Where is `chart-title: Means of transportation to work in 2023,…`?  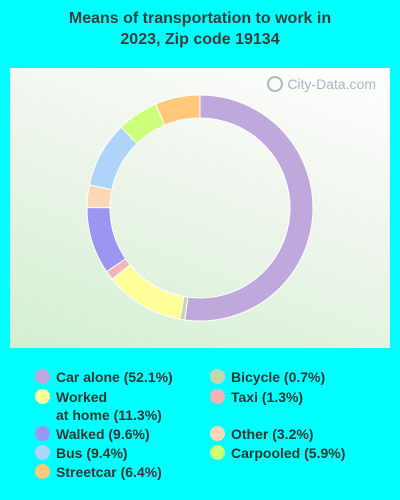 chart-title: Means of transportation to work in 2023,… is located at coordinates (200, 29).